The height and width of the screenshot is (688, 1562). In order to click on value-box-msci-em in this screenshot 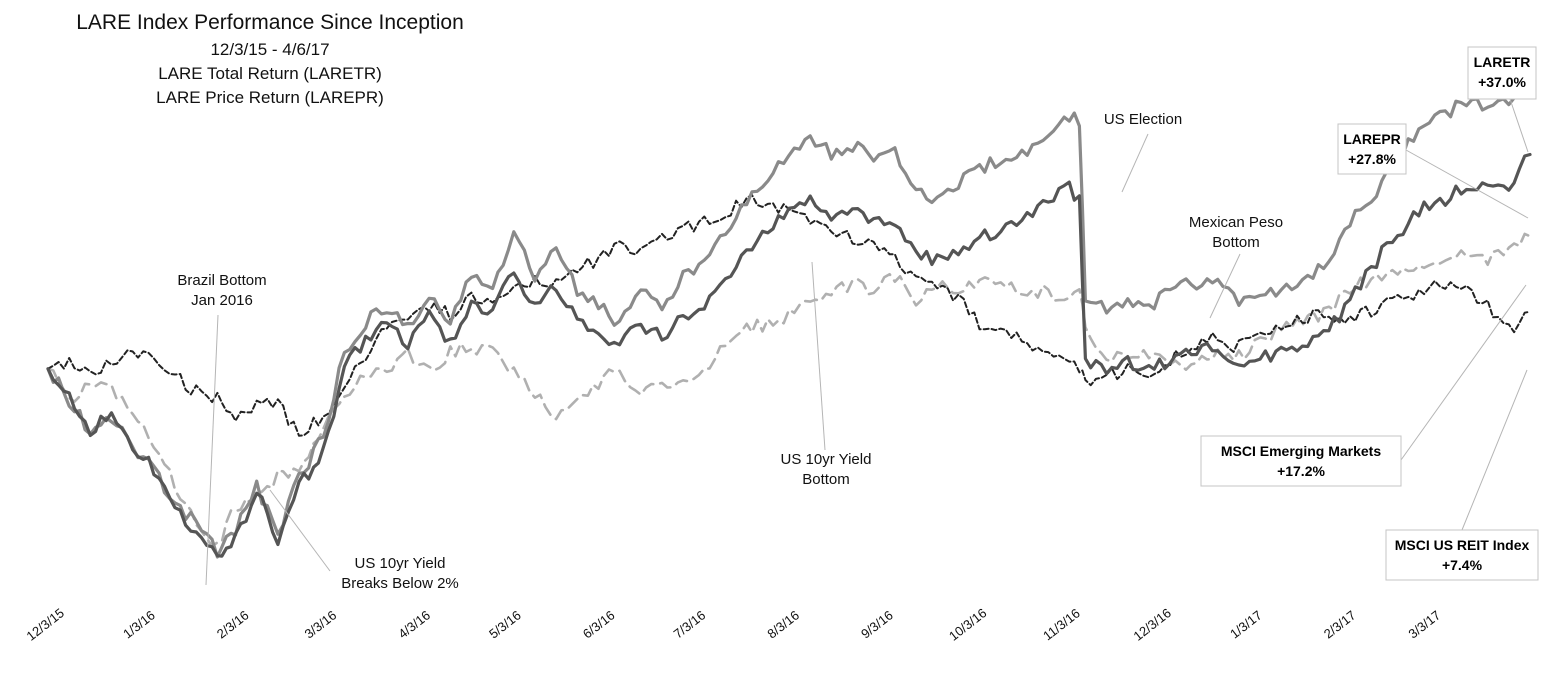, I will do `click(1301, 461)`.